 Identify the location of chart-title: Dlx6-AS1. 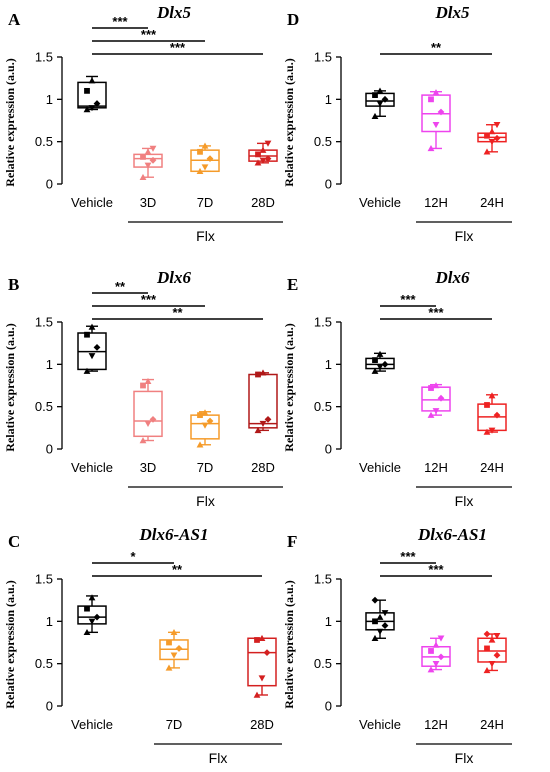
(174, 534).